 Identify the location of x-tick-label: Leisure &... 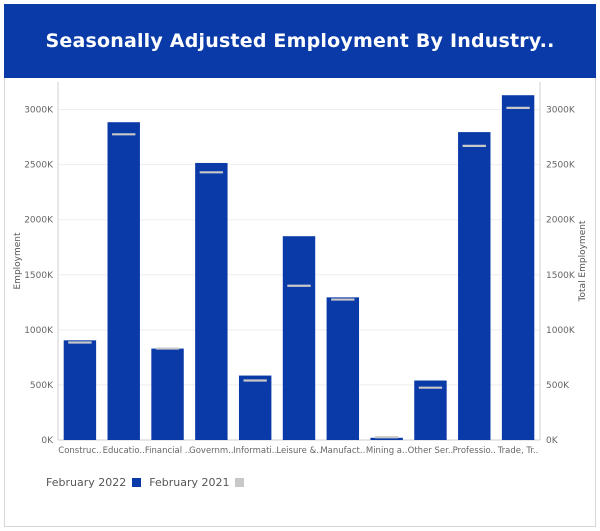
(298, 451).